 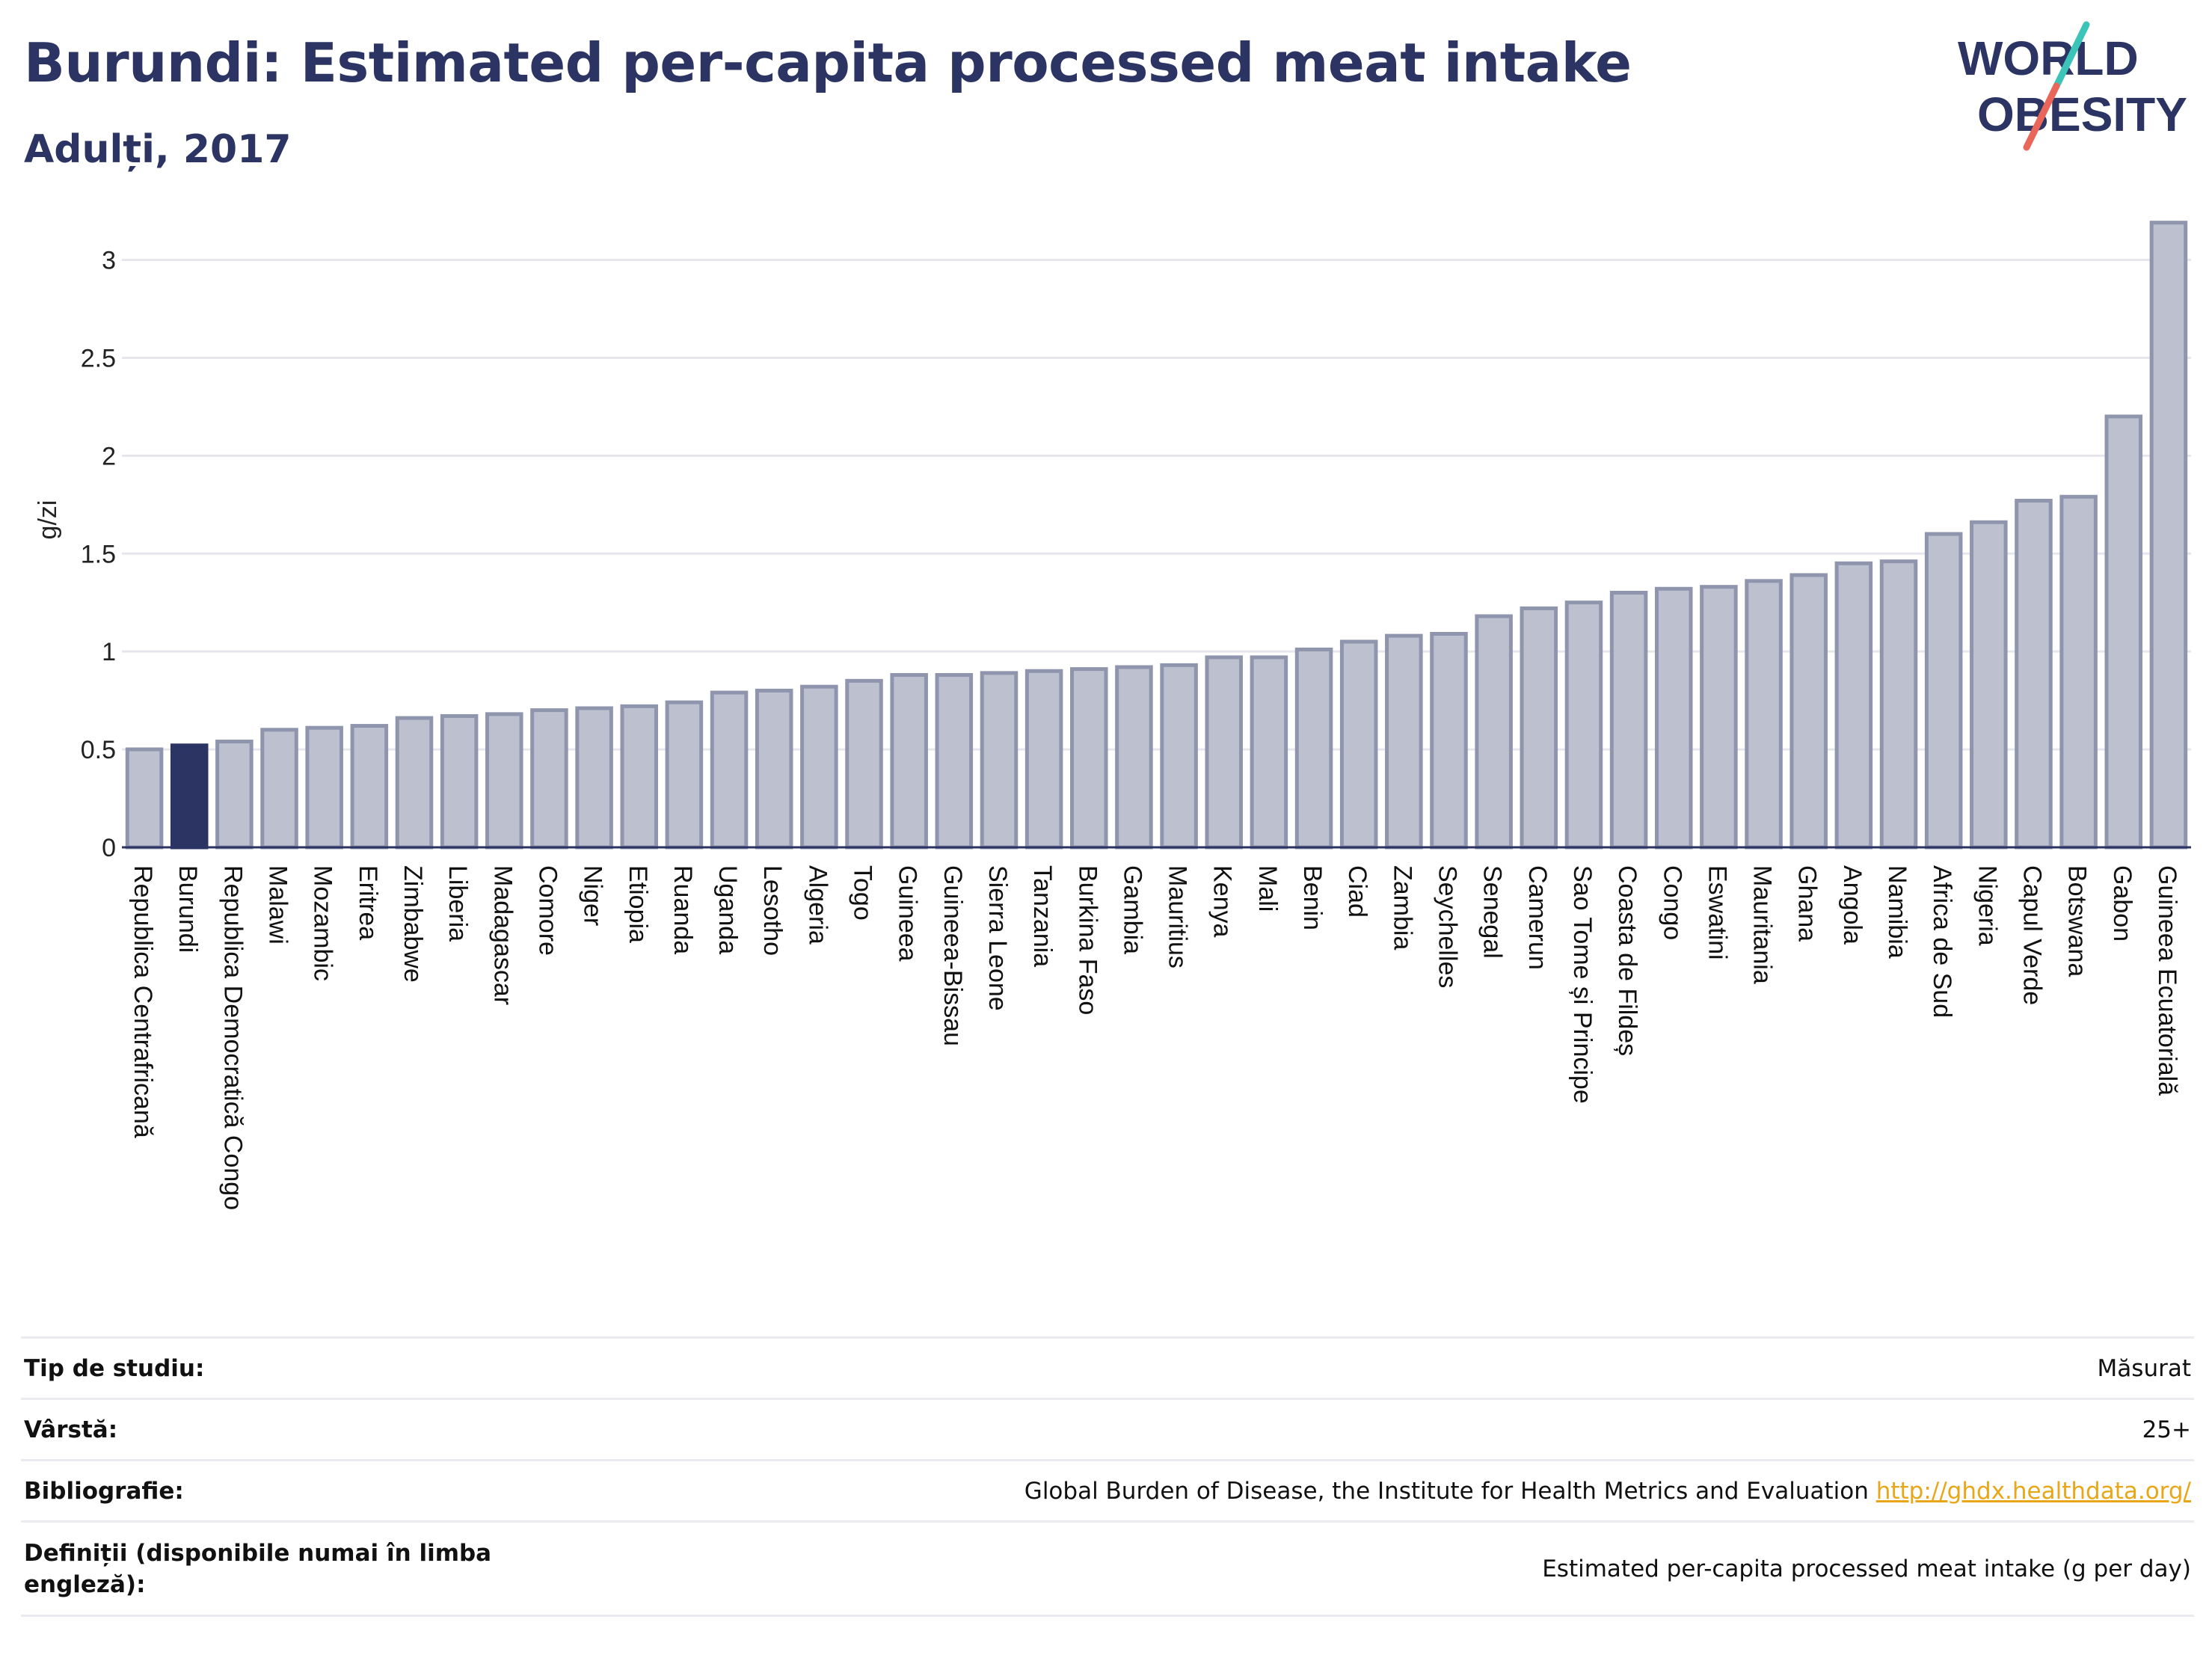 What do you see at coordinates (547, 910) in the screenshot?
I see `x-tick-label: Comore` at bounding box center [547, 910].